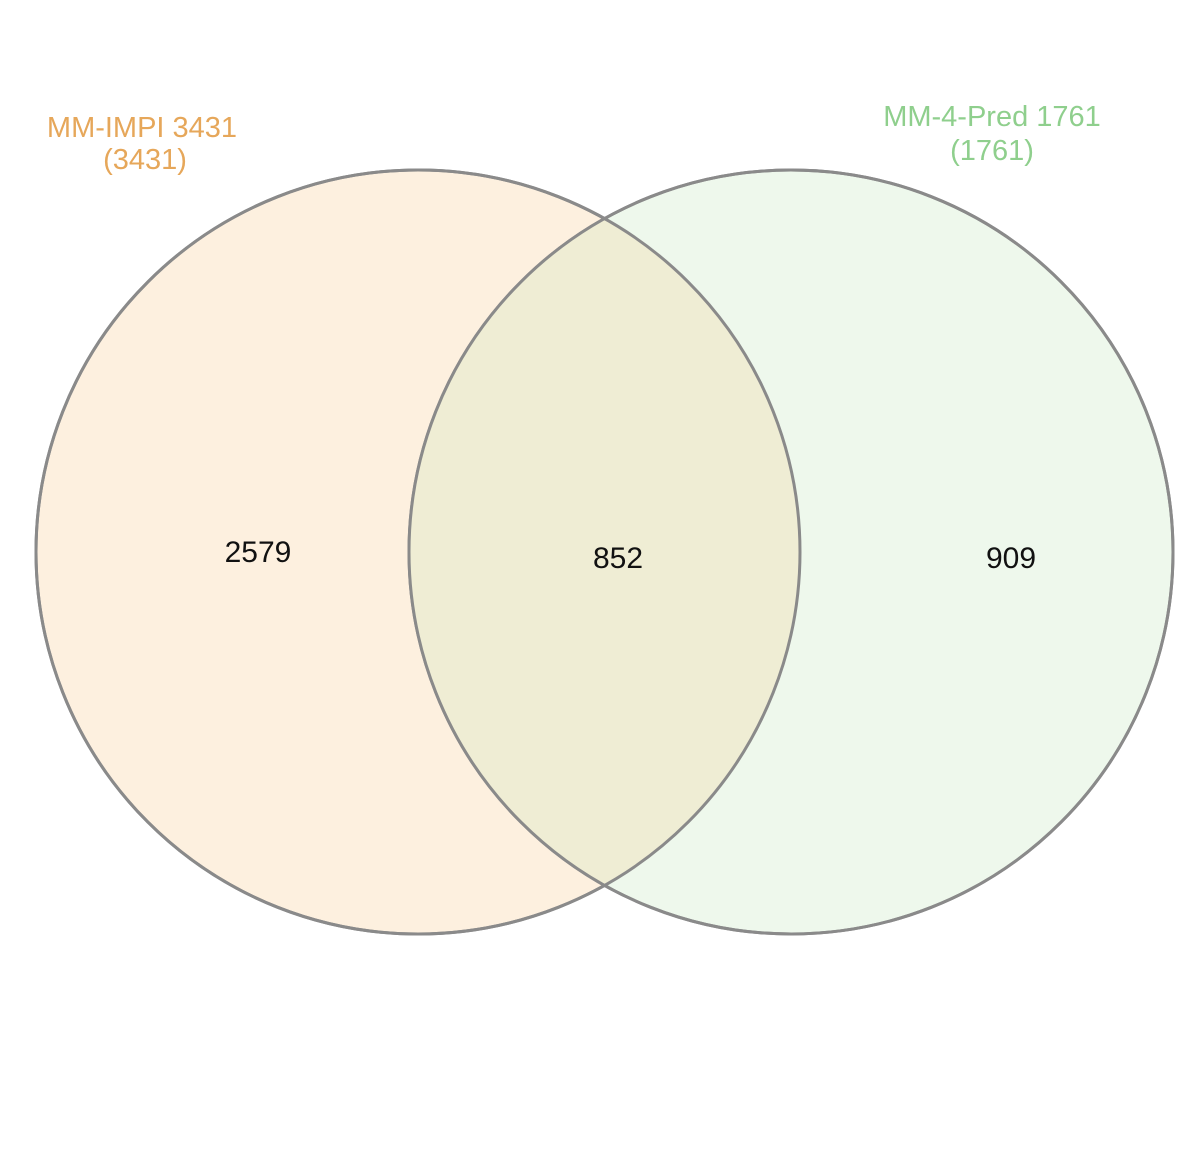 Image resolution: width=1200 pixels, height=1156 pixels. What do you see at coordinates (992, 151) in the screenshot?
I see `set-b-size: (1761)` at bounding box center [992, 151].